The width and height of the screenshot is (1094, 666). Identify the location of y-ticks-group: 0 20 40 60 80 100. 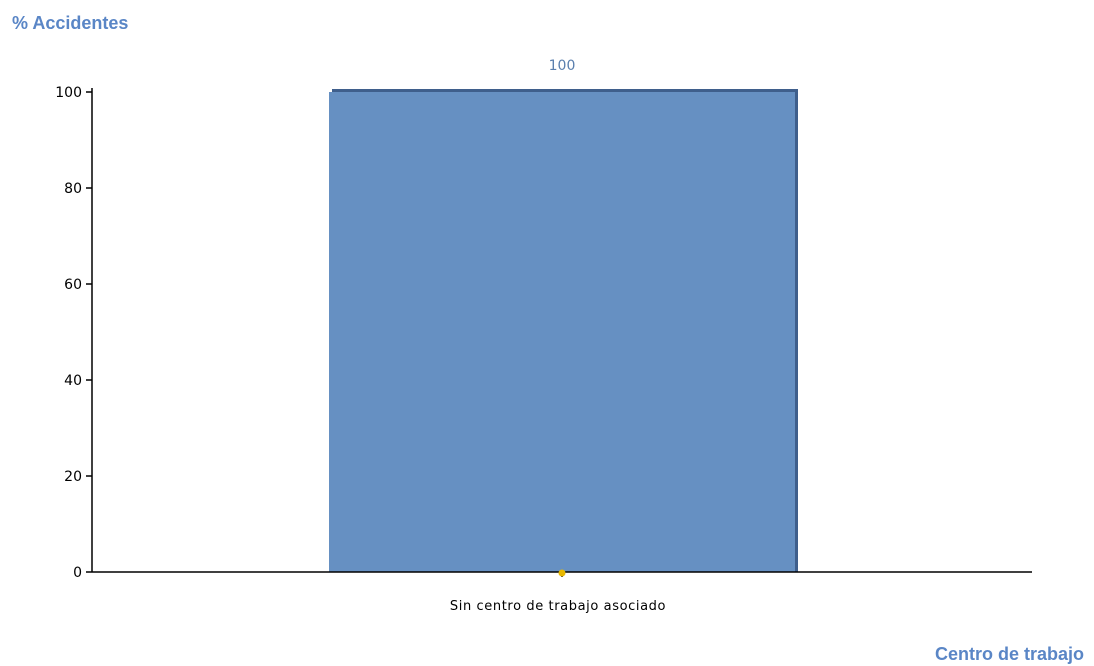
(73, 333).